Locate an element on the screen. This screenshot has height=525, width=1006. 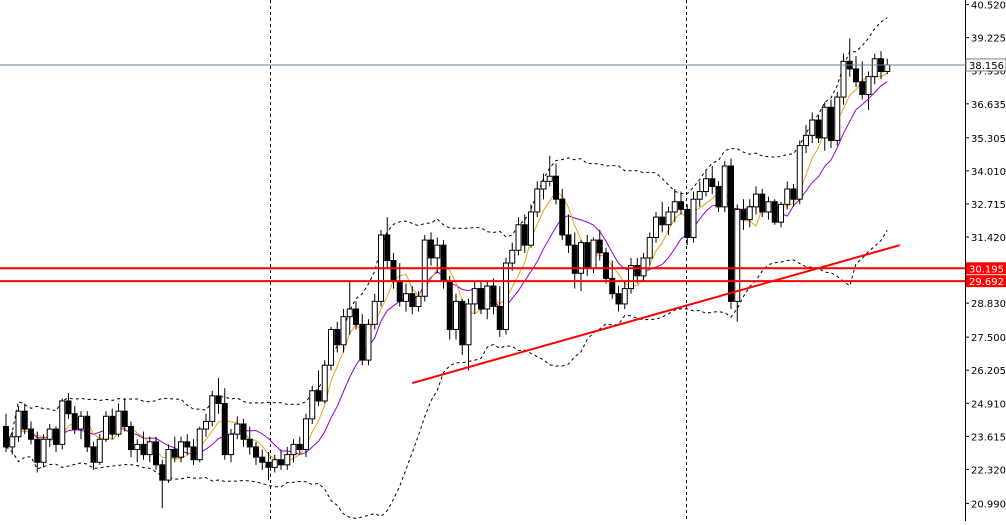
current-price-tag is located at coordinates (985, 65).